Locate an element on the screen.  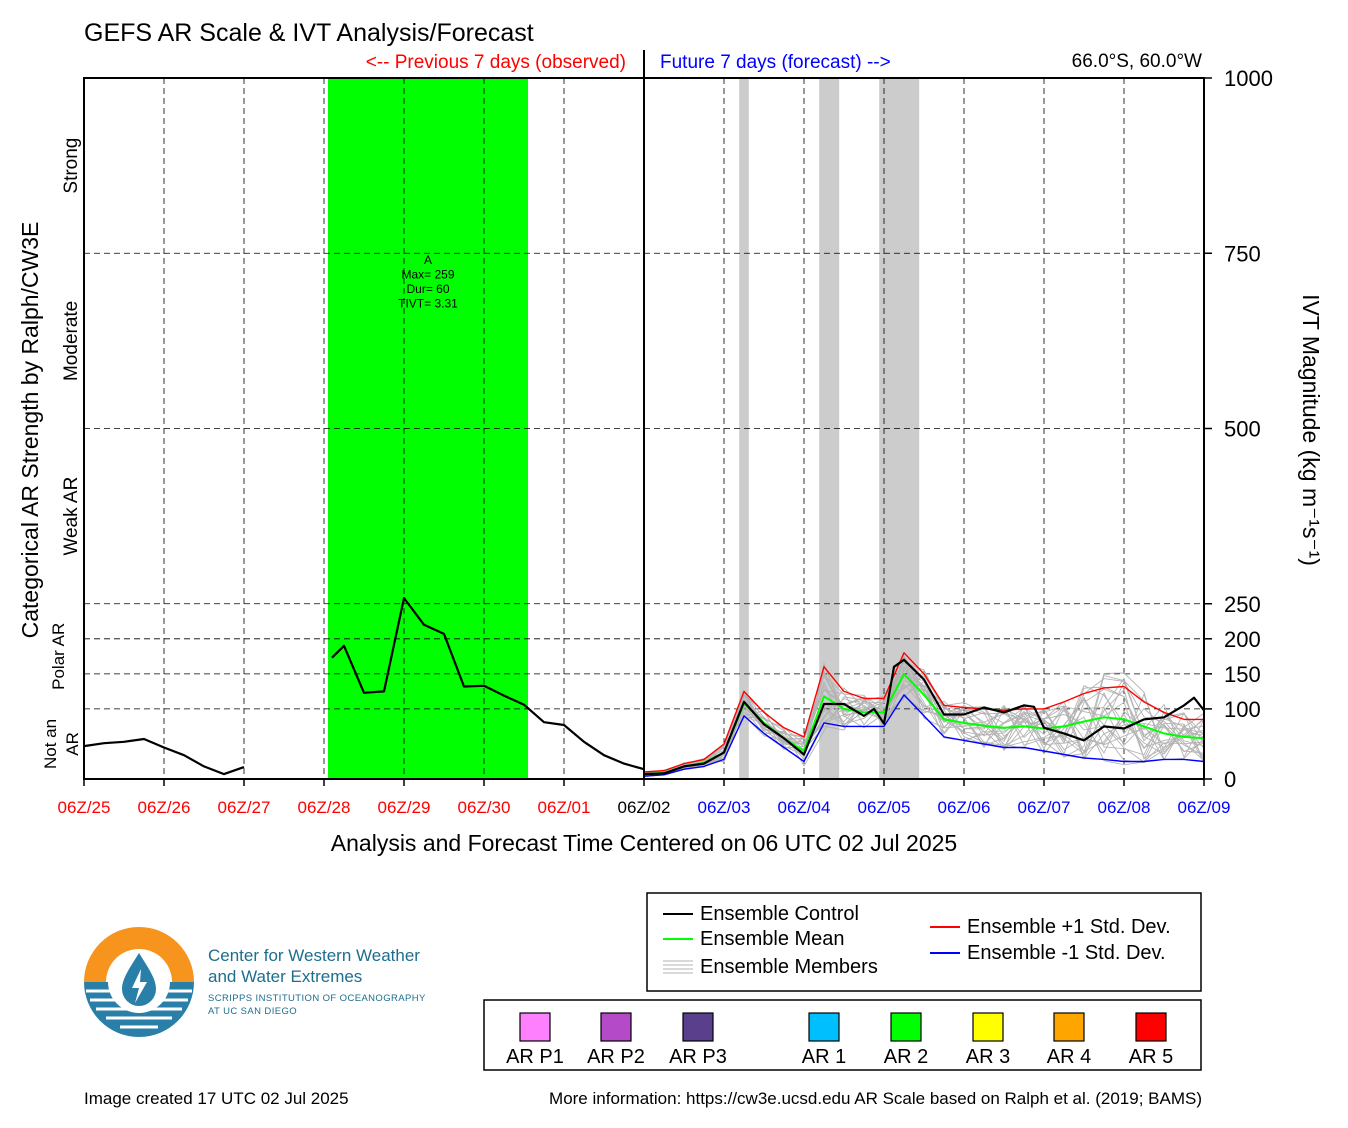
ar-scale-label-3: AR 1 is located at coordinates (824, 1057).